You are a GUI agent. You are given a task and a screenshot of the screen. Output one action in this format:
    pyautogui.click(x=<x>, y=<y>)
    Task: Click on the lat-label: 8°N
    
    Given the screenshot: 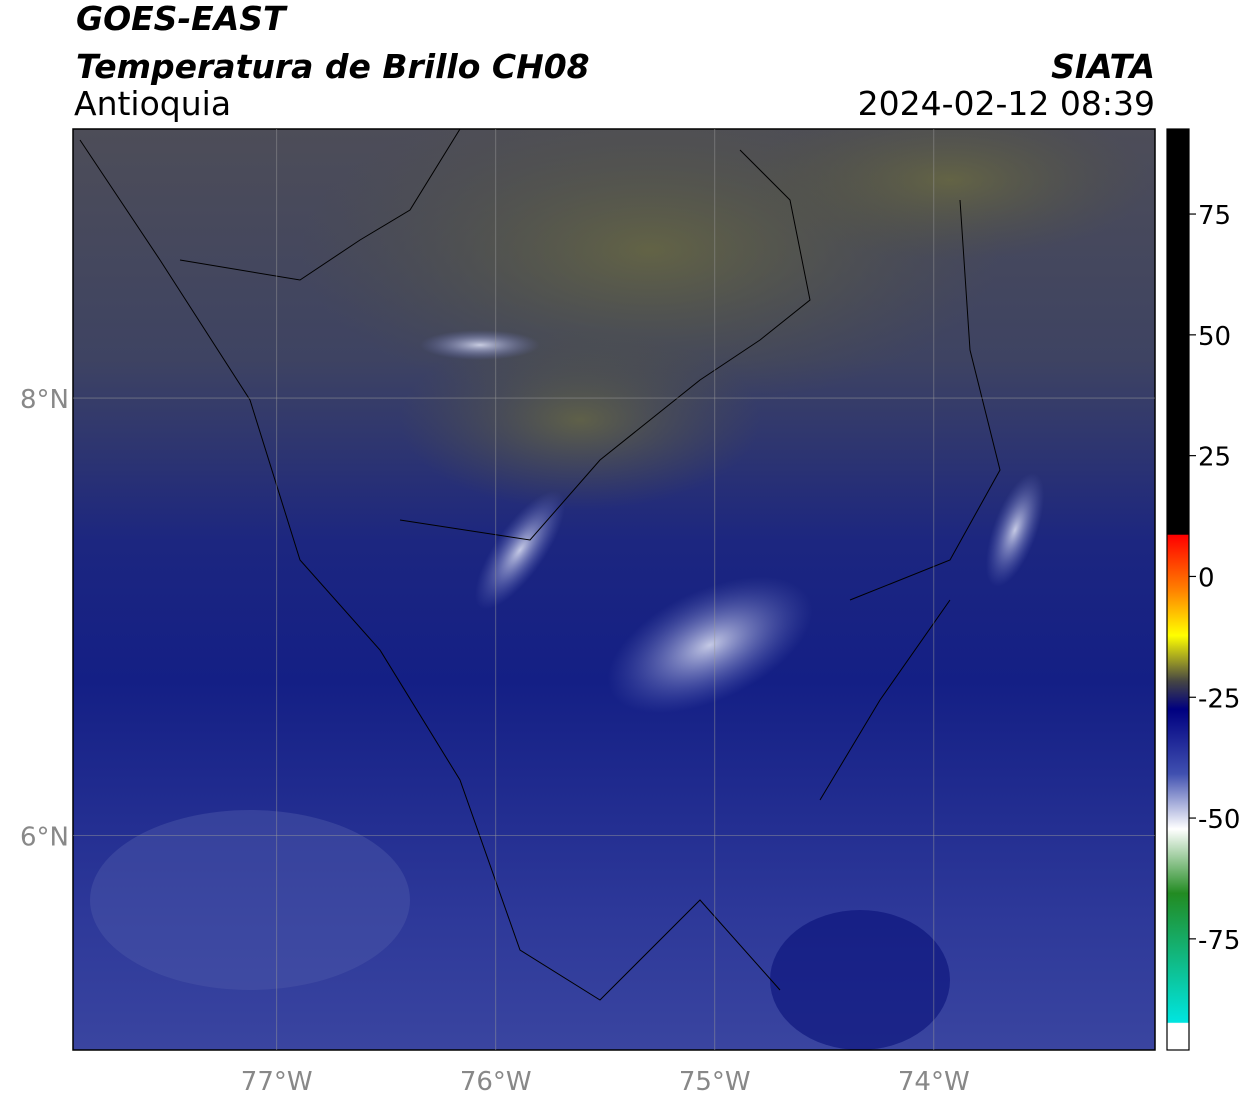 What is the action you would take?
    pyautogui.click(x=44, y=400)
    